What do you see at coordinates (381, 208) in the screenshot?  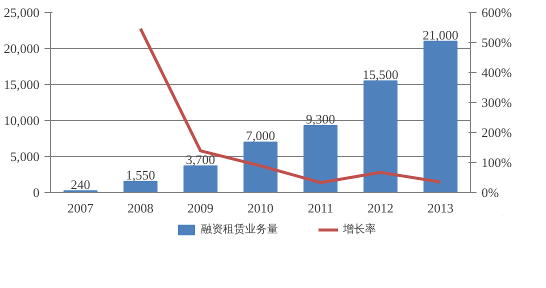 I see `x-tick-label: 2012` at bounding box center [381, 208].